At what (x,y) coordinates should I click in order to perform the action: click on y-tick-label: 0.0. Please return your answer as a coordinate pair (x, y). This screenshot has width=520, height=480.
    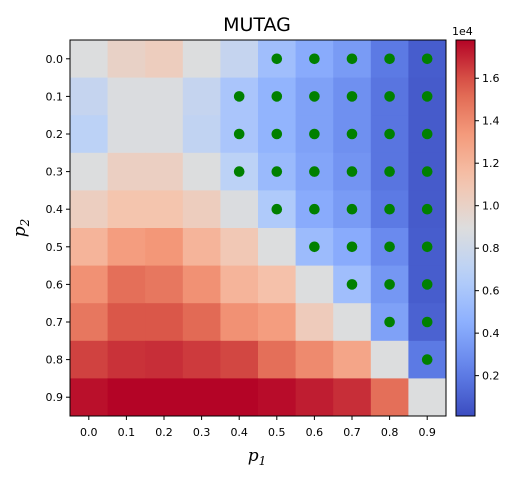
    Looking at the image, I should click on (55, 59).